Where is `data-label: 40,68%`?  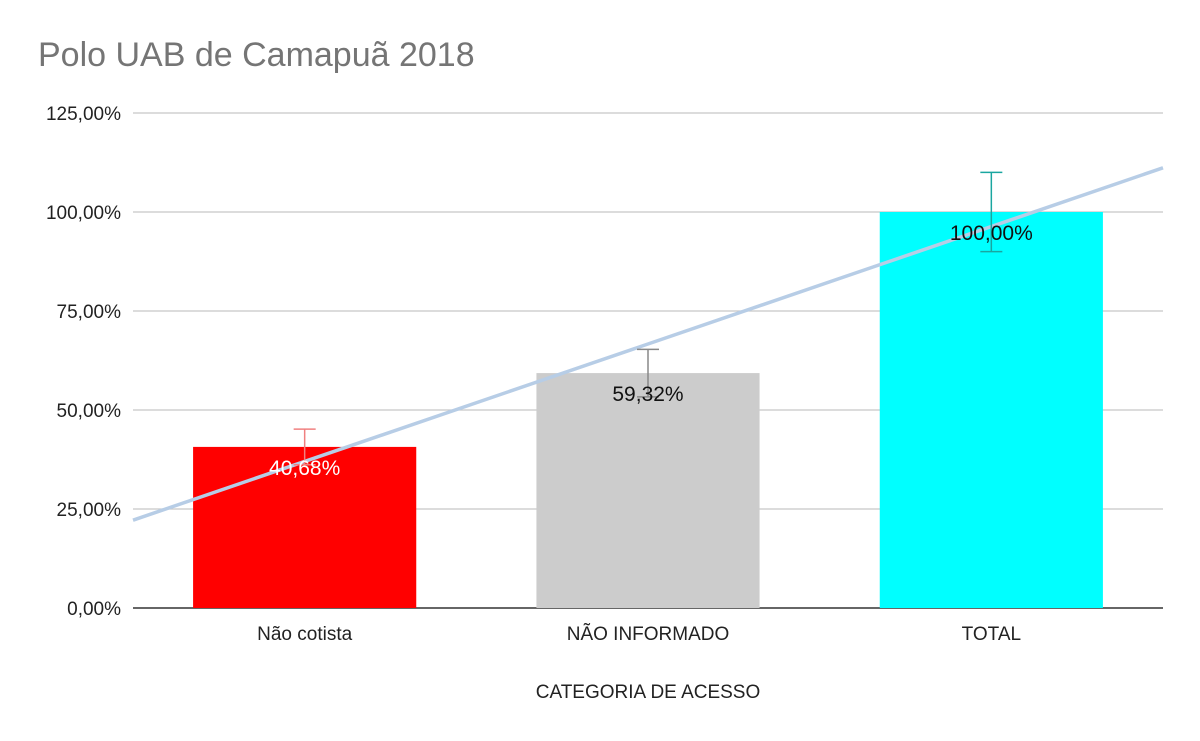 data-label: 40,68% is located at coordinates (304, 468).